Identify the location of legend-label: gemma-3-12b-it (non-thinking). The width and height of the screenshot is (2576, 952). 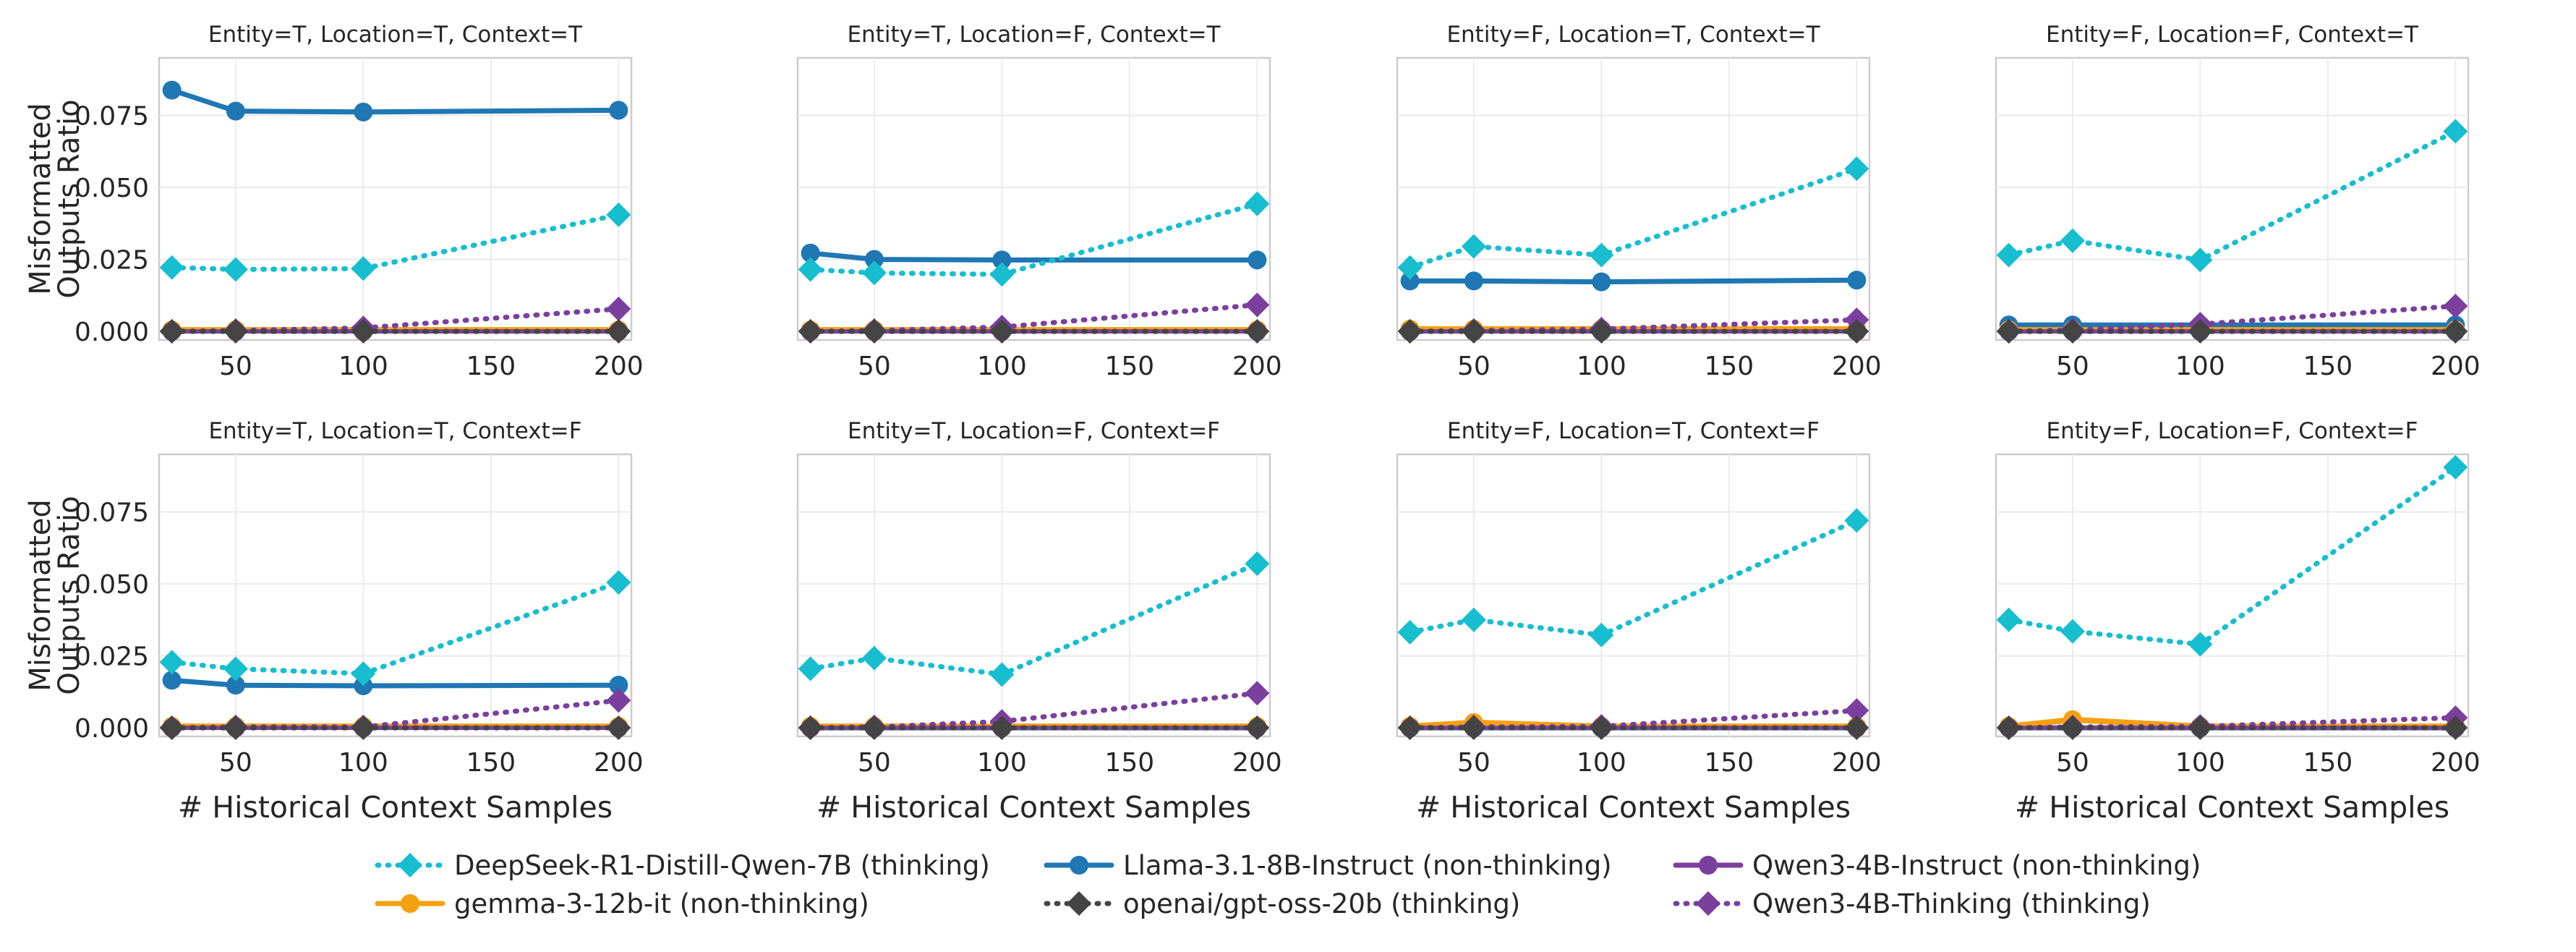
(661, 904).